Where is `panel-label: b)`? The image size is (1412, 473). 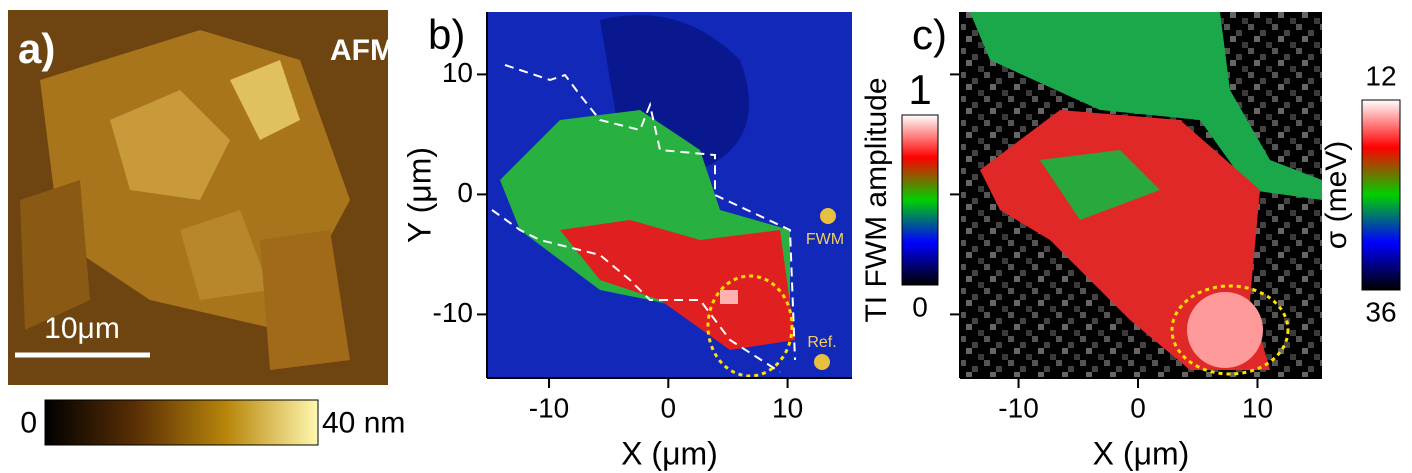 panel-label: b) is located at coordinates (446, 34).